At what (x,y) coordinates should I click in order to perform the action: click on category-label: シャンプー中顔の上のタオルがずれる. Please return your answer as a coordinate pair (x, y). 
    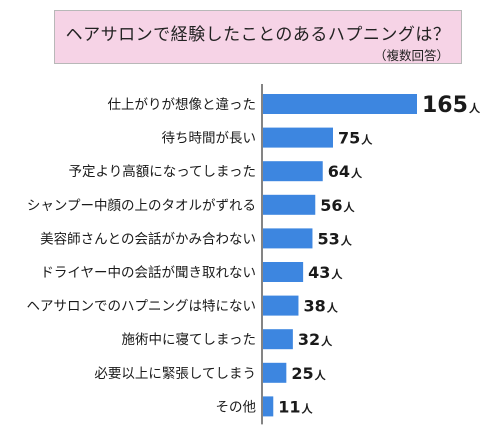
    Looking at the image, I should click on (141, 206).